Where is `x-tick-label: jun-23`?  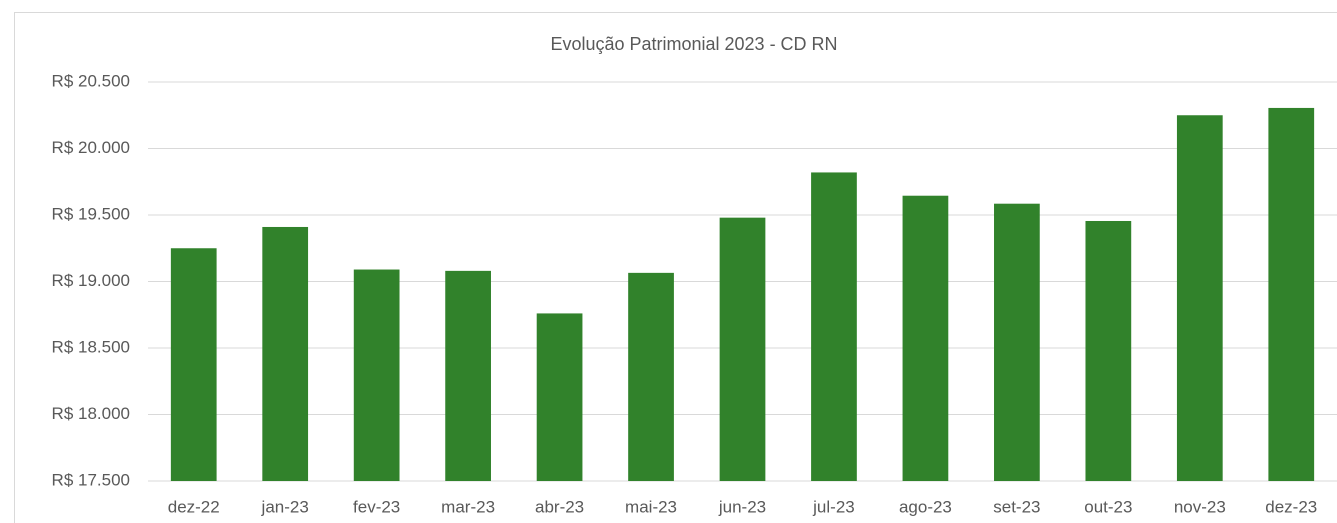 x-tick-label: jun-23 is located at coordinates (742, 506).